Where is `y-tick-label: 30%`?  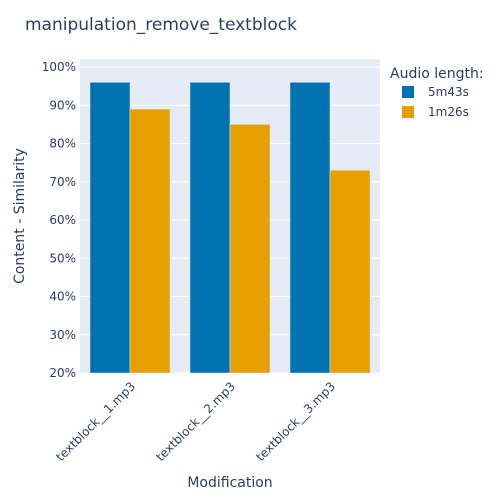
y-tick-label: 30% is located at coordinates (62, 335).